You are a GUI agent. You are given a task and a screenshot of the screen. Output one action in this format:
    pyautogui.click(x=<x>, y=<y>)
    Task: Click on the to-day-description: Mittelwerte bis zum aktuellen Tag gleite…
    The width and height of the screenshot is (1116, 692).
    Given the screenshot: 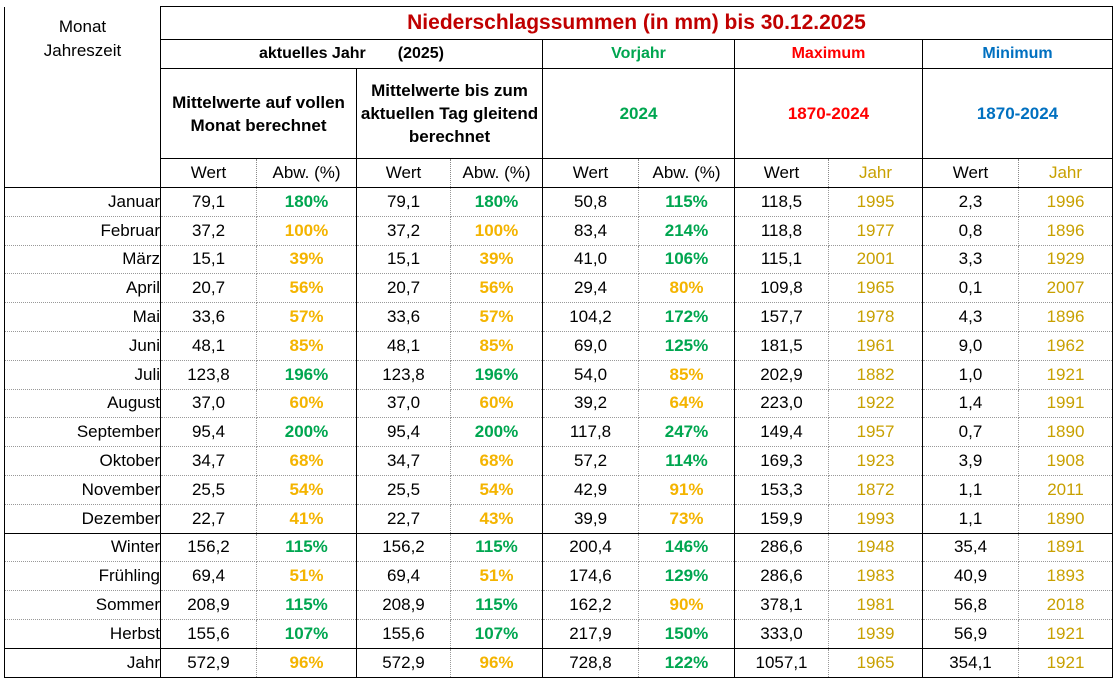 What is the action you would take?
    pyautogui.click(x=449, y=113)
    